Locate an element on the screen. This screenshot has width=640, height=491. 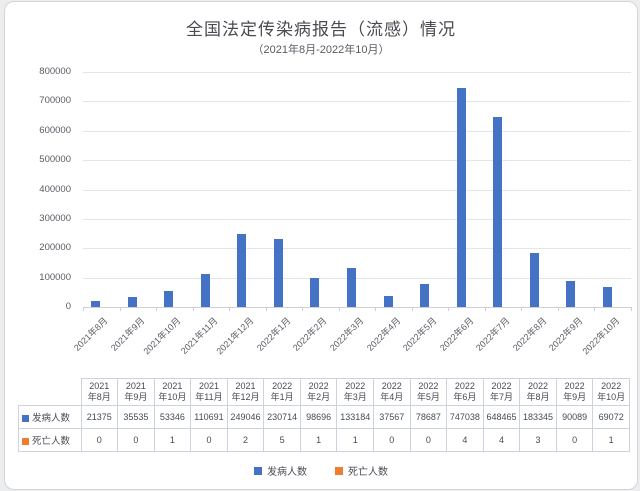
table-value-cell: 133184 is located at coordinates (355, 417).